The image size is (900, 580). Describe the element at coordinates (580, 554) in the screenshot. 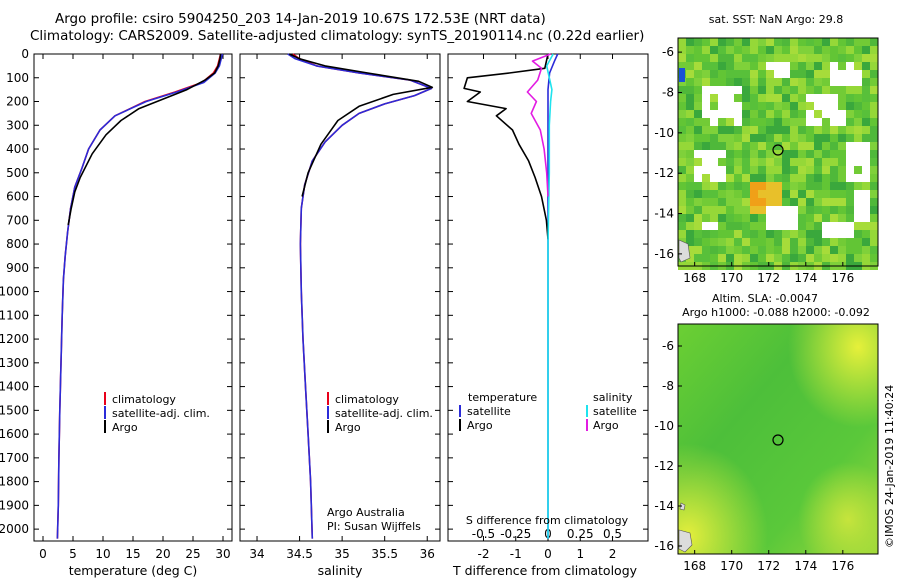

I see `x-tick-label: 1` at that location.